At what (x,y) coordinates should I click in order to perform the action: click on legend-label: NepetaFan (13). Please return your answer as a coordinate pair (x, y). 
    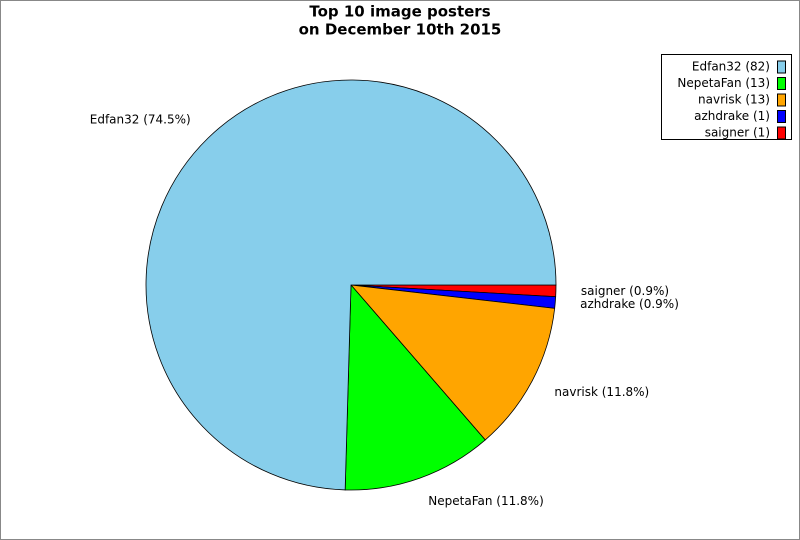
    Looking at the image, I should click on (723, 83).